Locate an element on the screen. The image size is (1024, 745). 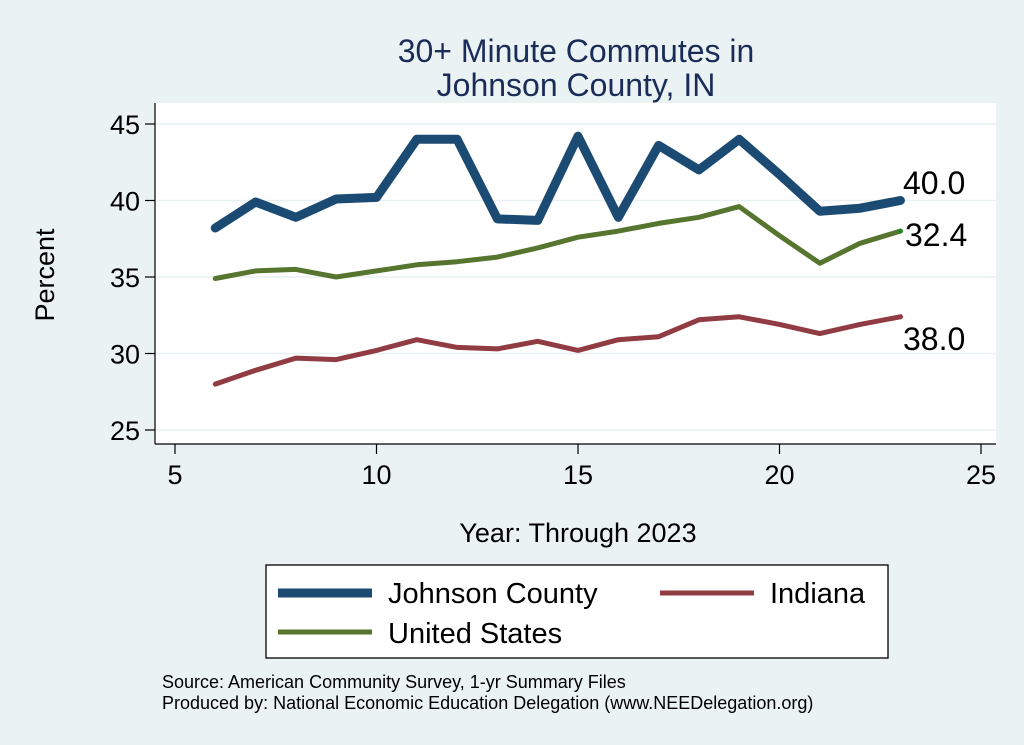
series-line-united-states is located at coordinates (557, 242).